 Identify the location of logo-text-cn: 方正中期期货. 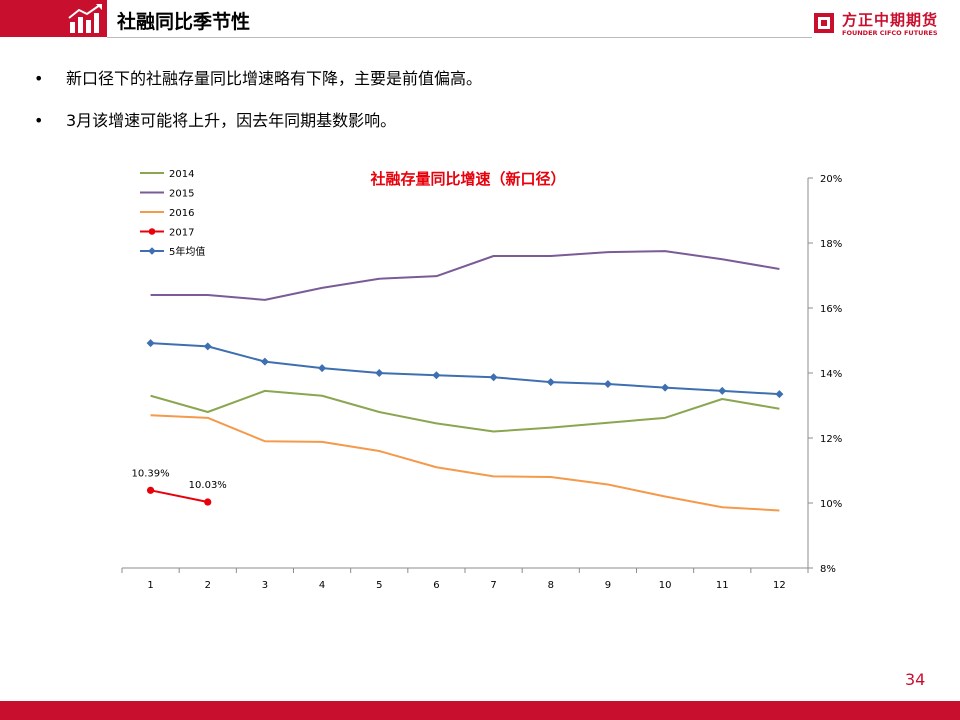
(890, 20).